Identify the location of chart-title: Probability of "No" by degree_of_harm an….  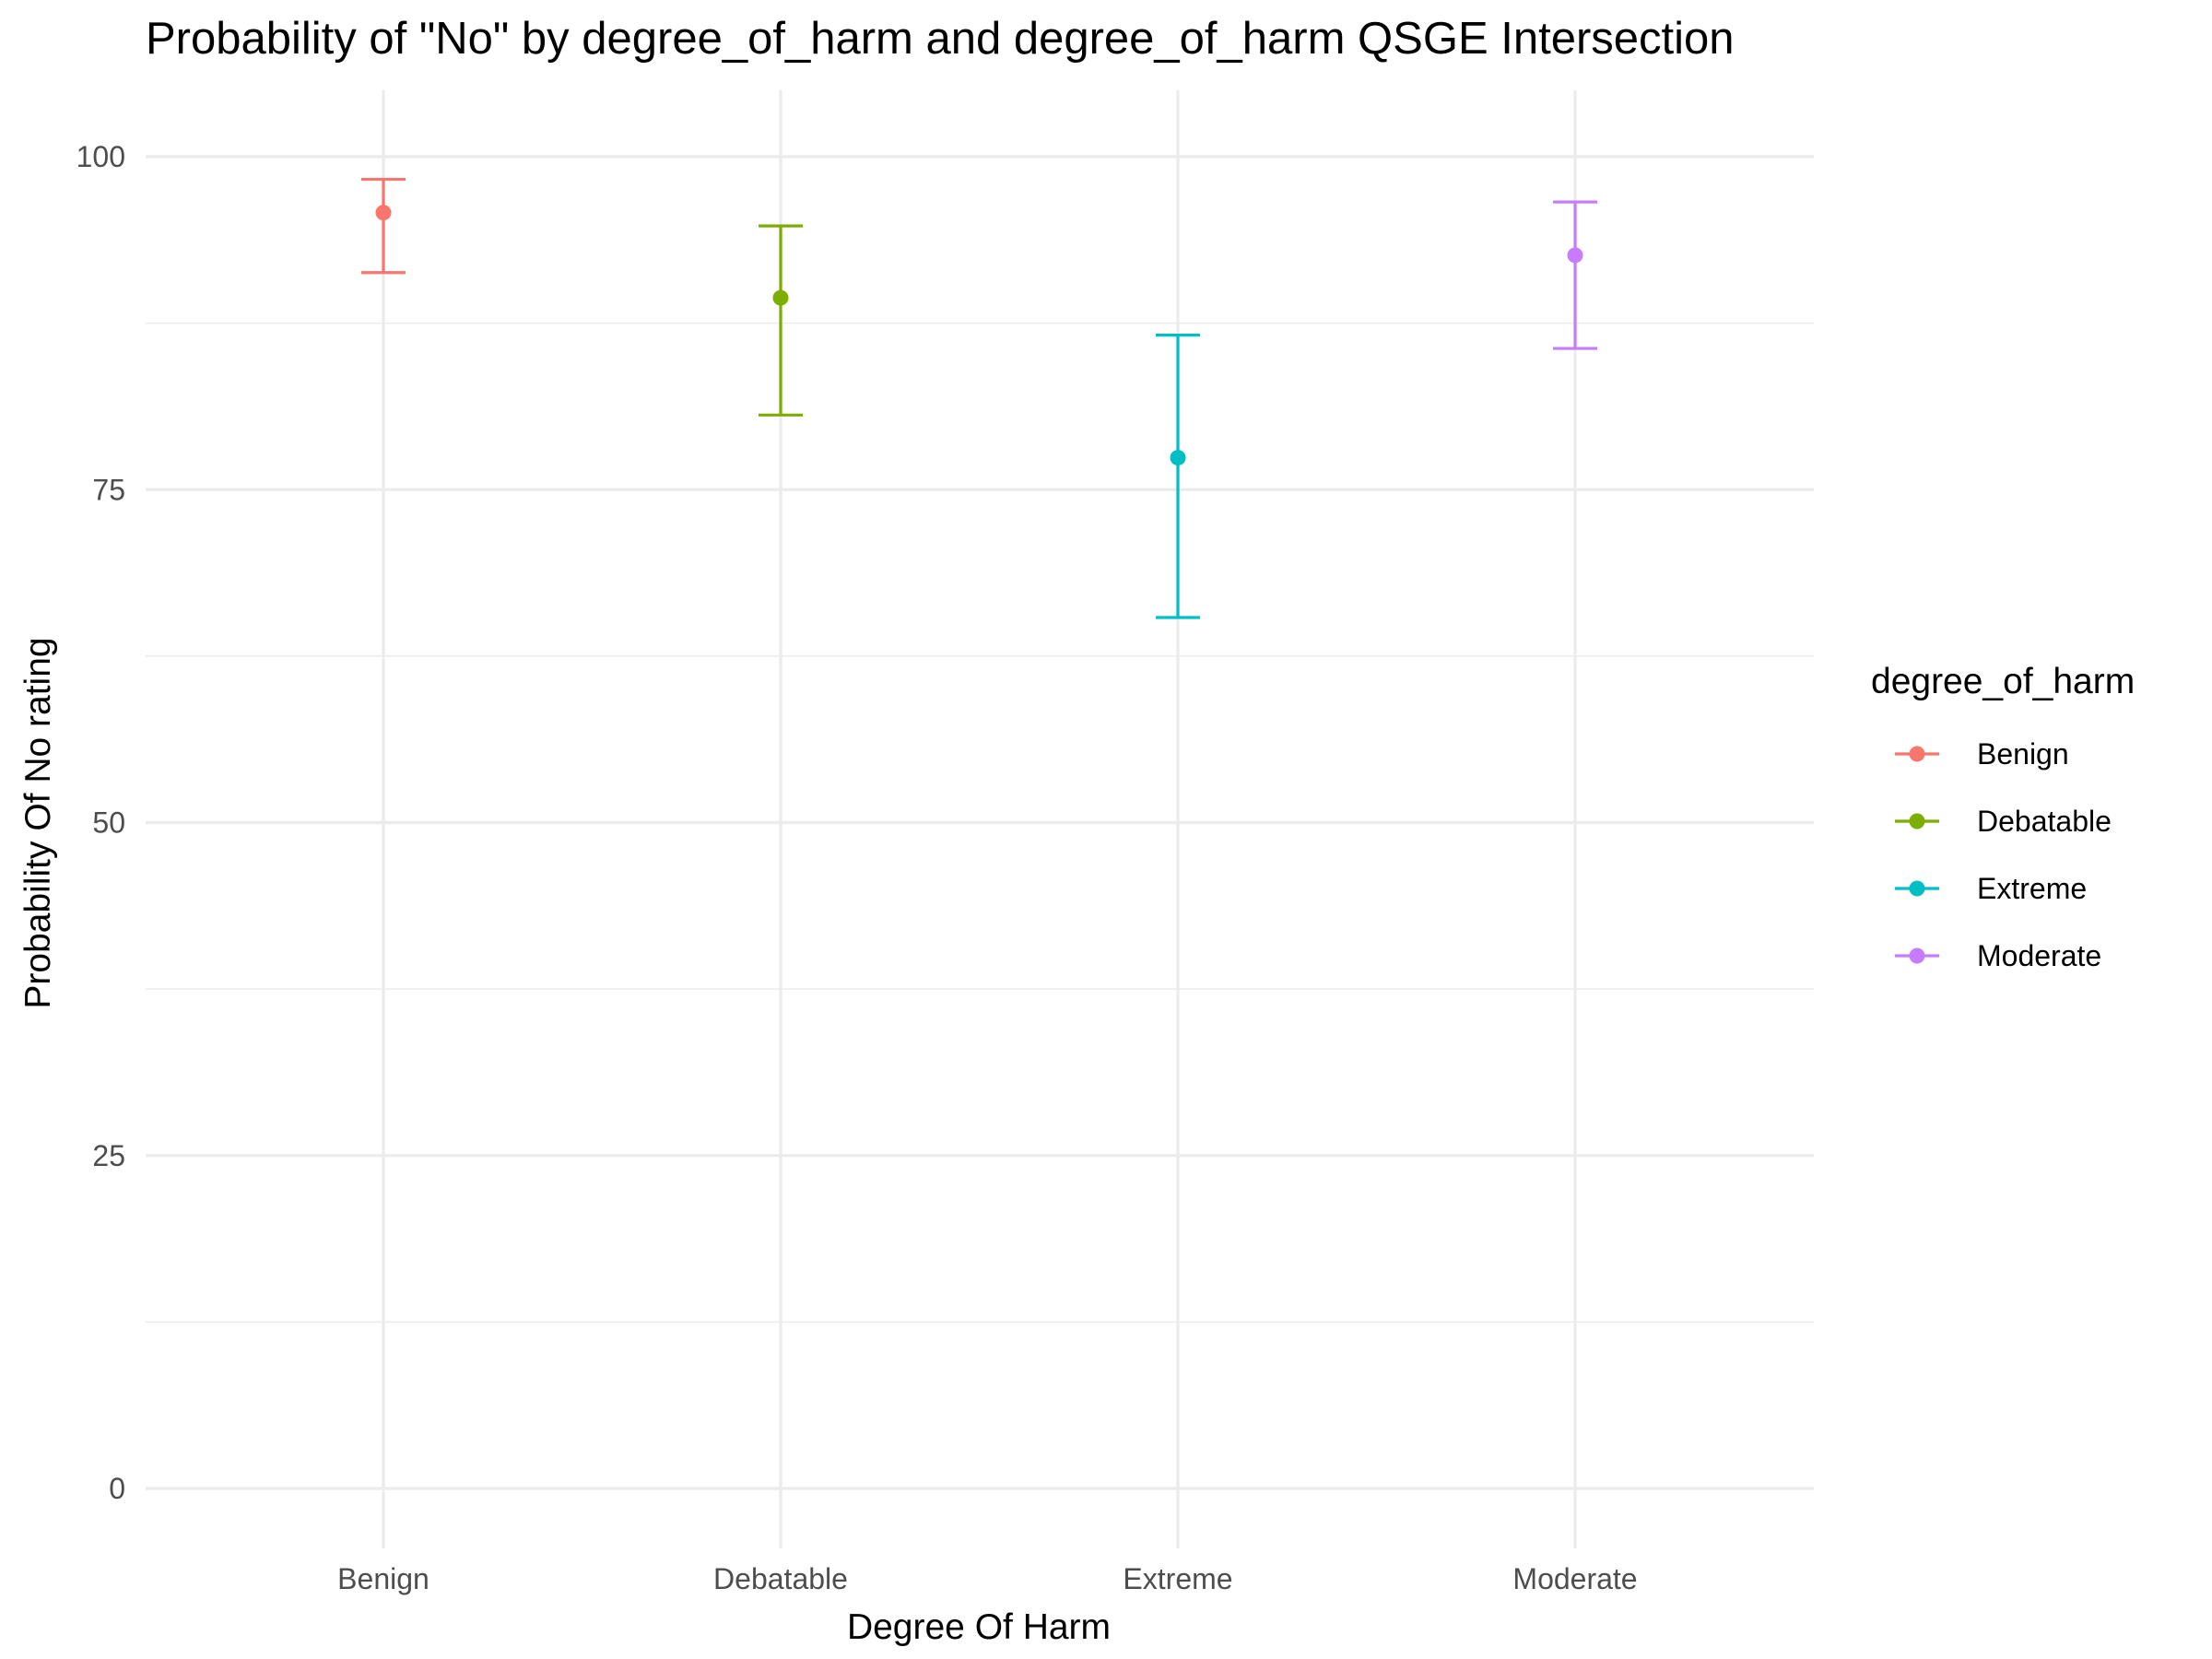
(940, 39).